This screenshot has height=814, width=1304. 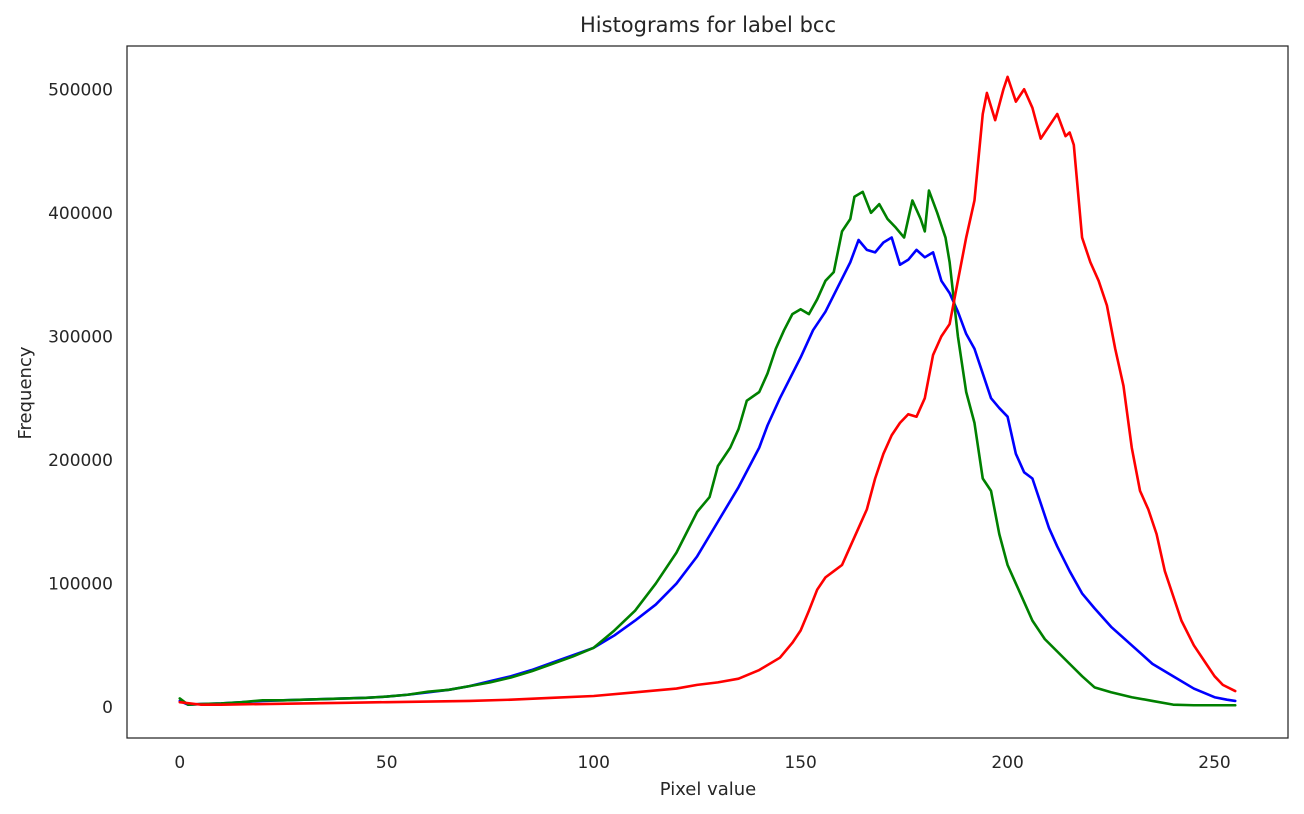 What do you see at coordinates (80, 461) in the screenshot?
I see `y-tick-label: 200000` at bounding box center [80, 461].